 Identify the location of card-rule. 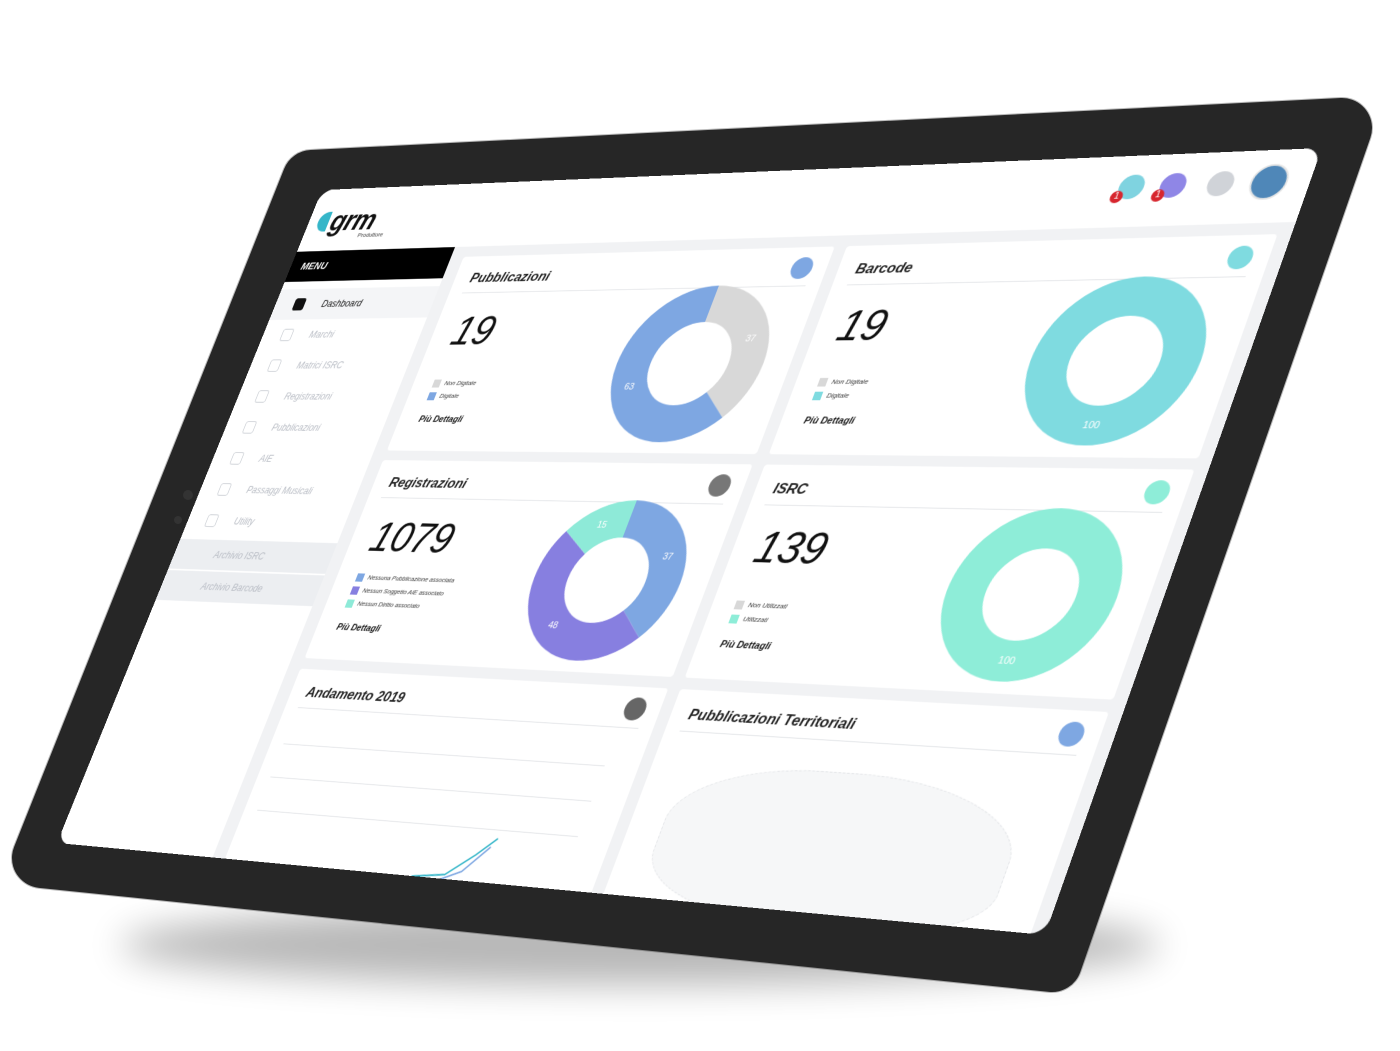
(877, 743).